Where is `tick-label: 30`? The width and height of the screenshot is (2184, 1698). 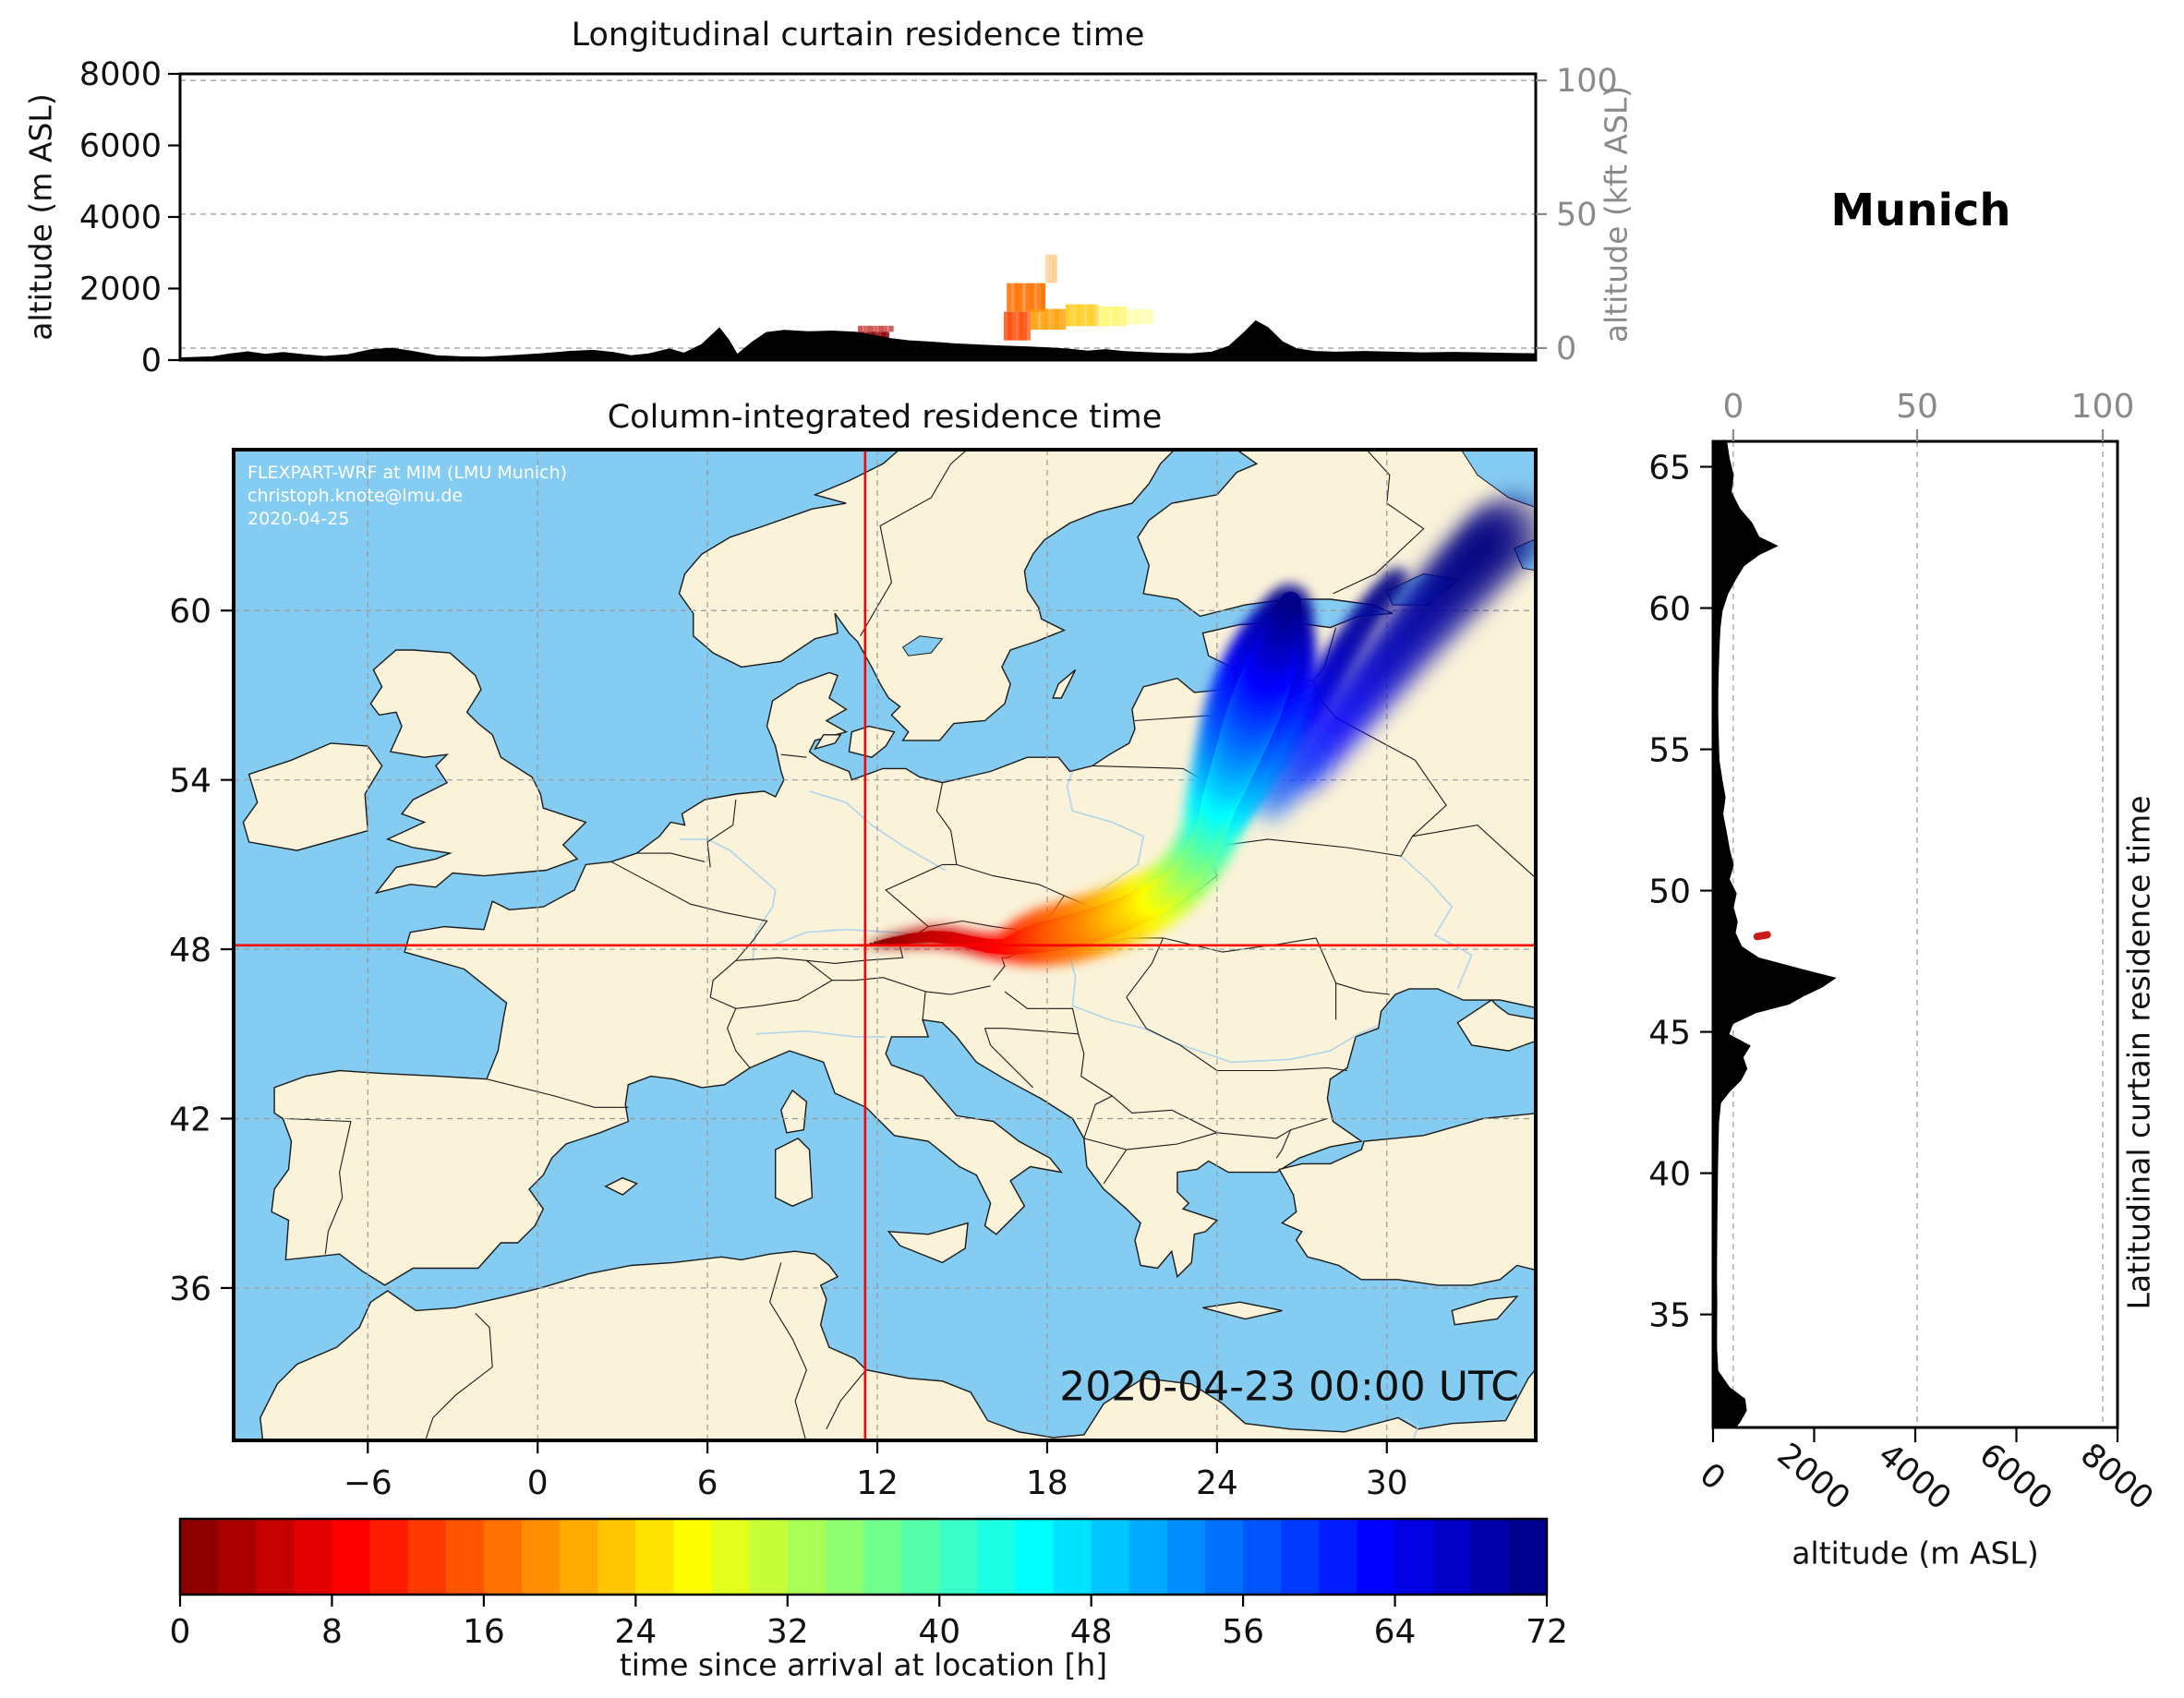
tick-label: 30 is located at coordinates (1387, 1483).